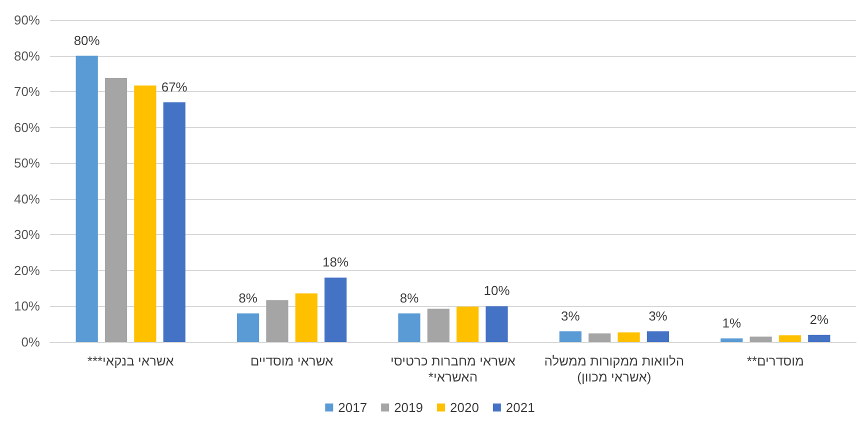 This screenshot has width=860, height=421. What do you see at coordinates (775, 361) in the screenshot?
I see `x-tick-label: מוסדרים**` at bounding box center [775, 361].